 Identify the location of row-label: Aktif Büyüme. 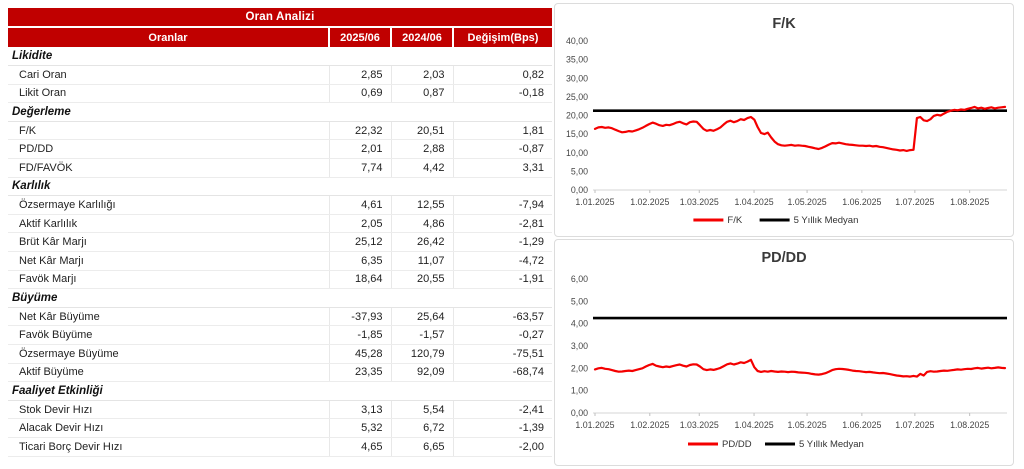
(168, 373).